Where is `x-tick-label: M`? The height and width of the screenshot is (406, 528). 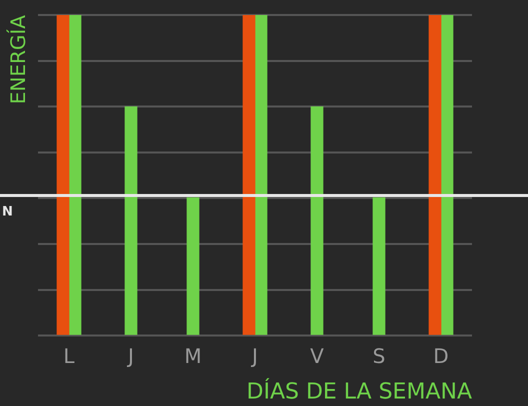
x-tick-label: M is located at coordinates (193, 356).